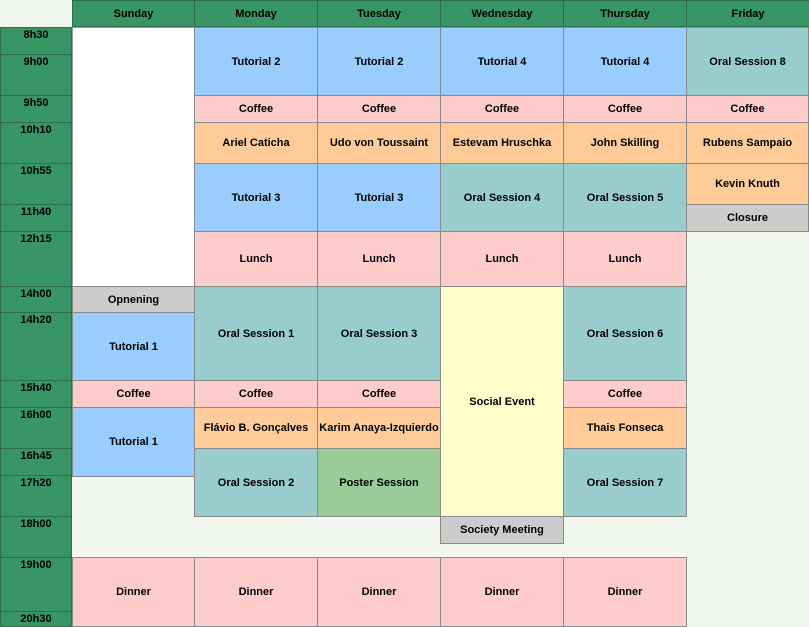 This screenshot has height=627, width=809. What do you see at coordinates (502, 61) in the screenshot?
I see `event-tutorial-wednesday: Tutorial 4` at bounding box center [502, 61].